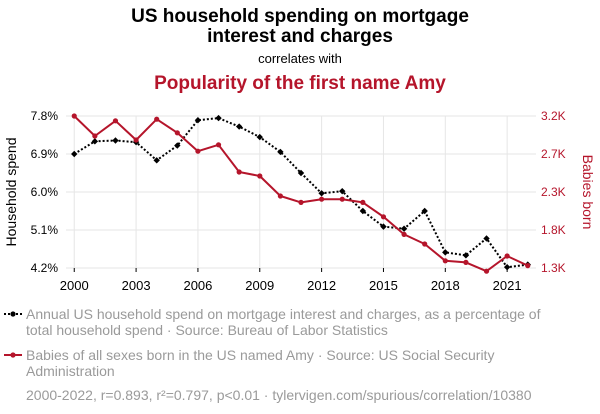  Describe the element at coordinates (45, 154) in the screenshot. I see `y-tick-left-label: 6.9%` at that location.